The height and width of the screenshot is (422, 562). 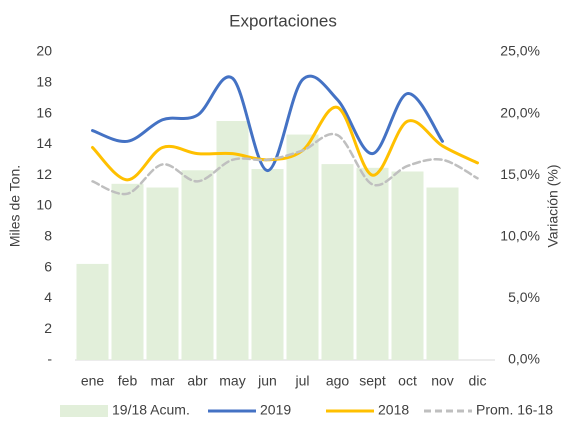 I want to click on x-tick-label: nov, so click(x=442, y=381).